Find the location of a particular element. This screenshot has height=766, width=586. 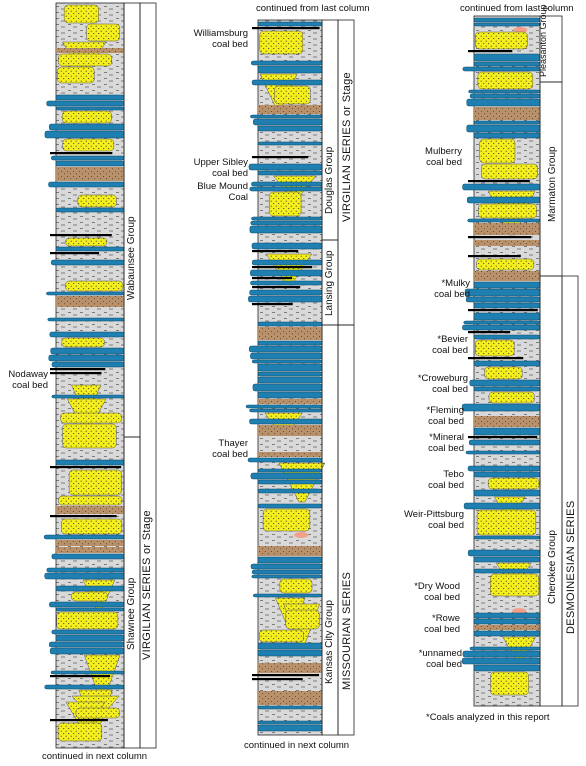

column-3-lithology is located at coordinates (501, 361).